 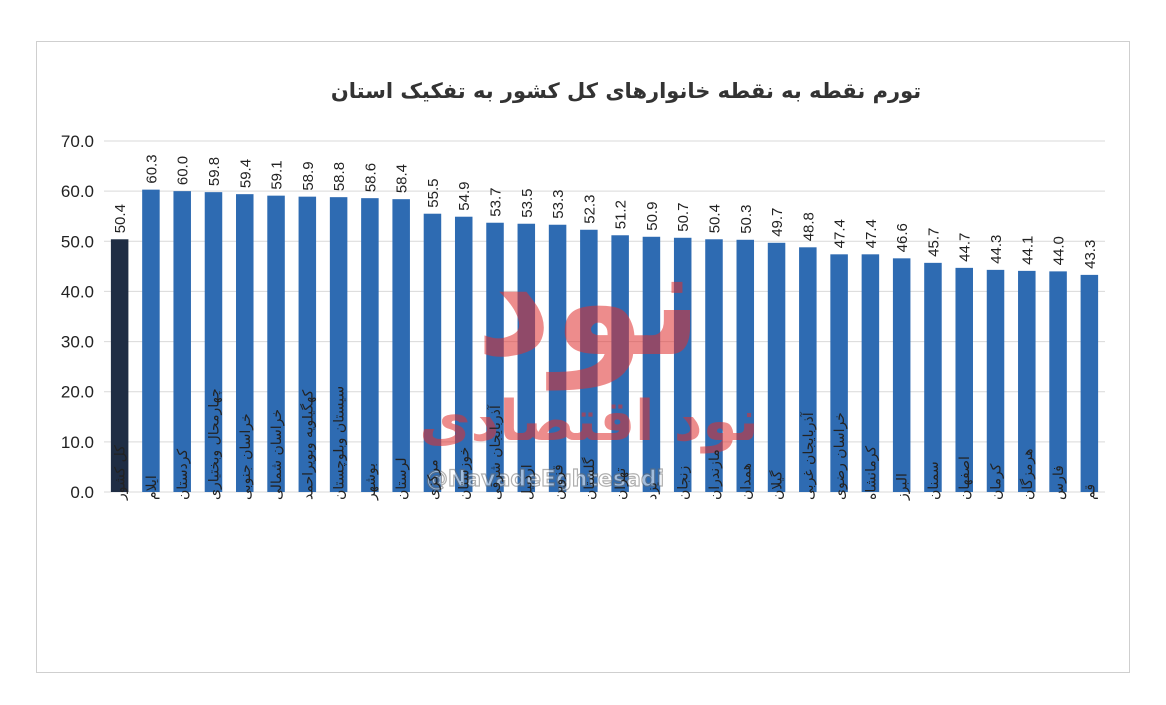 What do you see at coordinates (151, 168) in the screenshot?
I see `data-label: 60.3` at bounding box center [151, 168].